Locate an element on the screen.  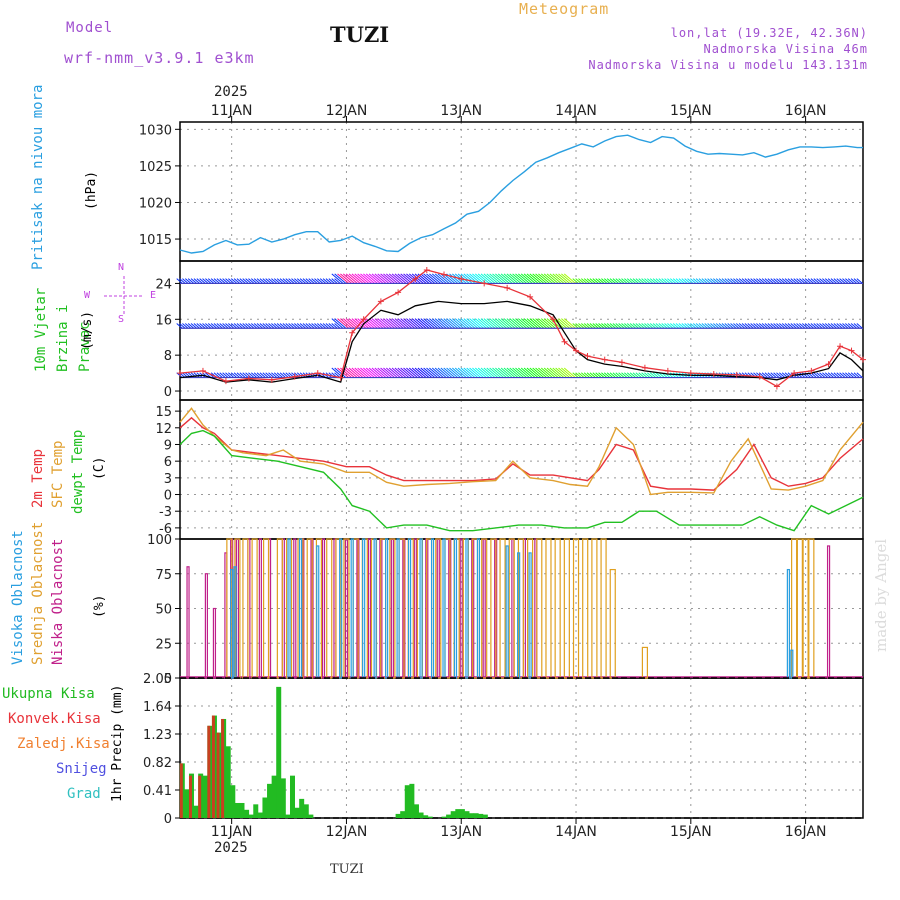
y-tick-label: 24 is located at coordinates (163, 284).